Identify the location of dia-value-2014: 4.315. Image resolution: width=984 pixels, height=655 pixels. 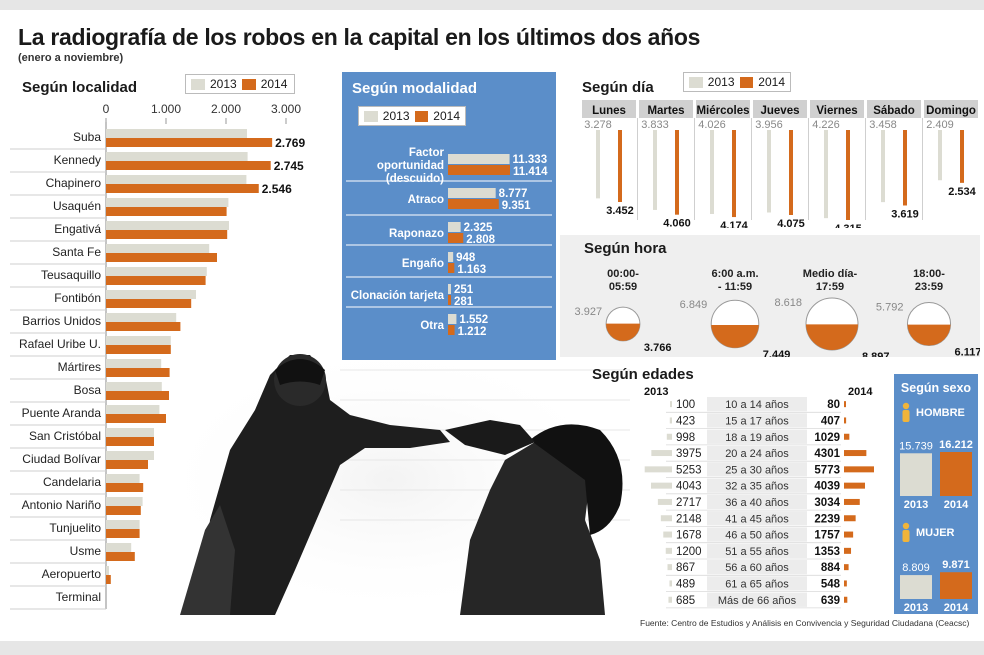
(848, 225).